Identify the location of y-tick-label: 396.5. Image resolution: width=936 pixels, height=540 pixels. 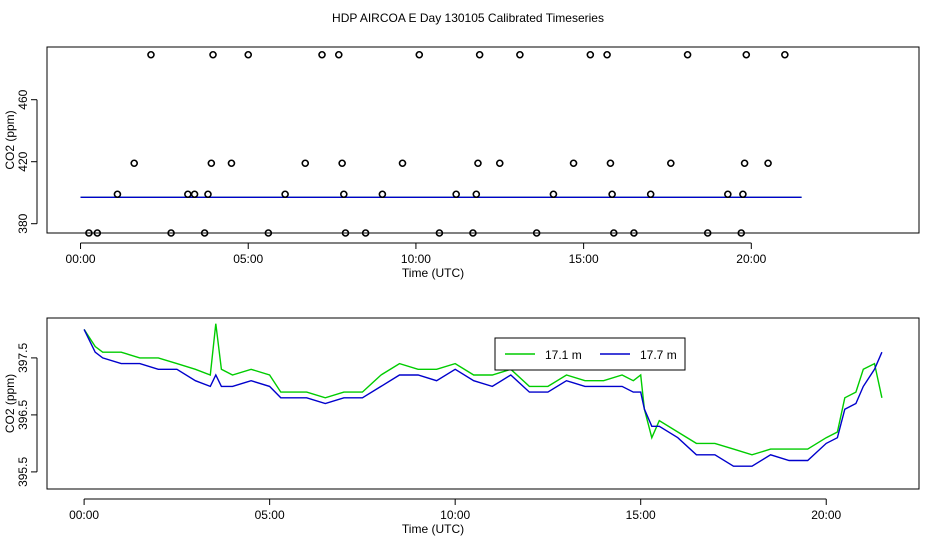
(23, 415).